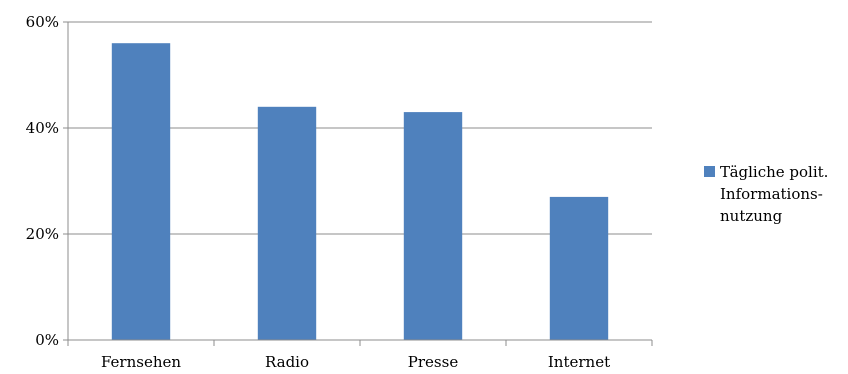 The width and height of the screenshot is (848, 374). What do you see at coordinates (579, 268) in the screenshot?
I see `bar-internet` at bounding box center [579, 268].